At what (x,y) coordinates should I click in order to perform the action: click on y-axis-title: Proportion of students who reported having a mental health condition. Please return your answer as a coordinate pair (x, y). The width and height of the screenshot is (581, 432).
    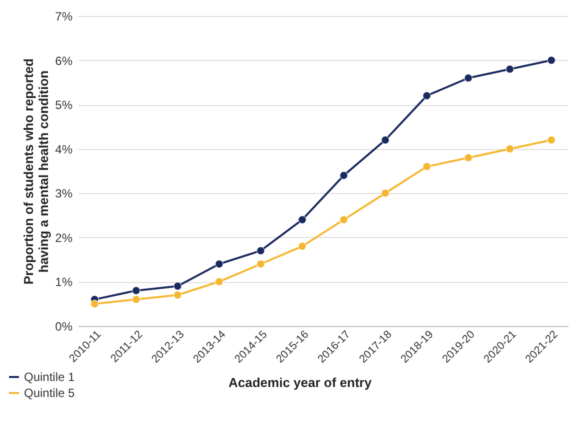
    Looking at the image, I should click on (36, 171).